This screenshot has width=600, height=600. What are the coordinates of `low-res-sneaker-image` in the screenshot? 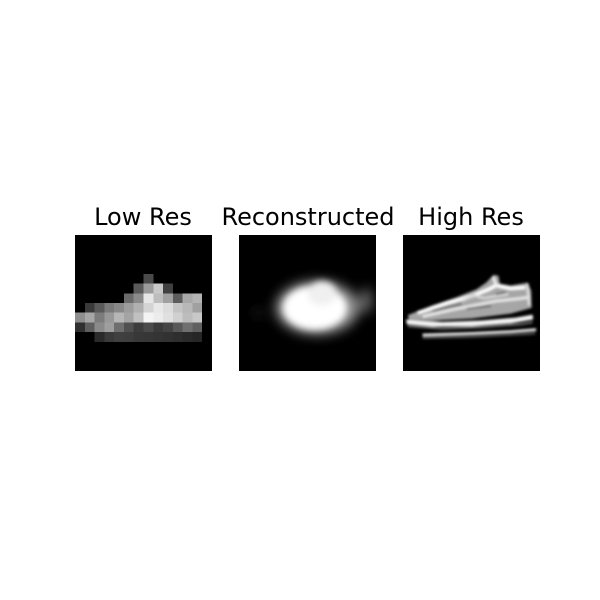 It's located at (143, 303).